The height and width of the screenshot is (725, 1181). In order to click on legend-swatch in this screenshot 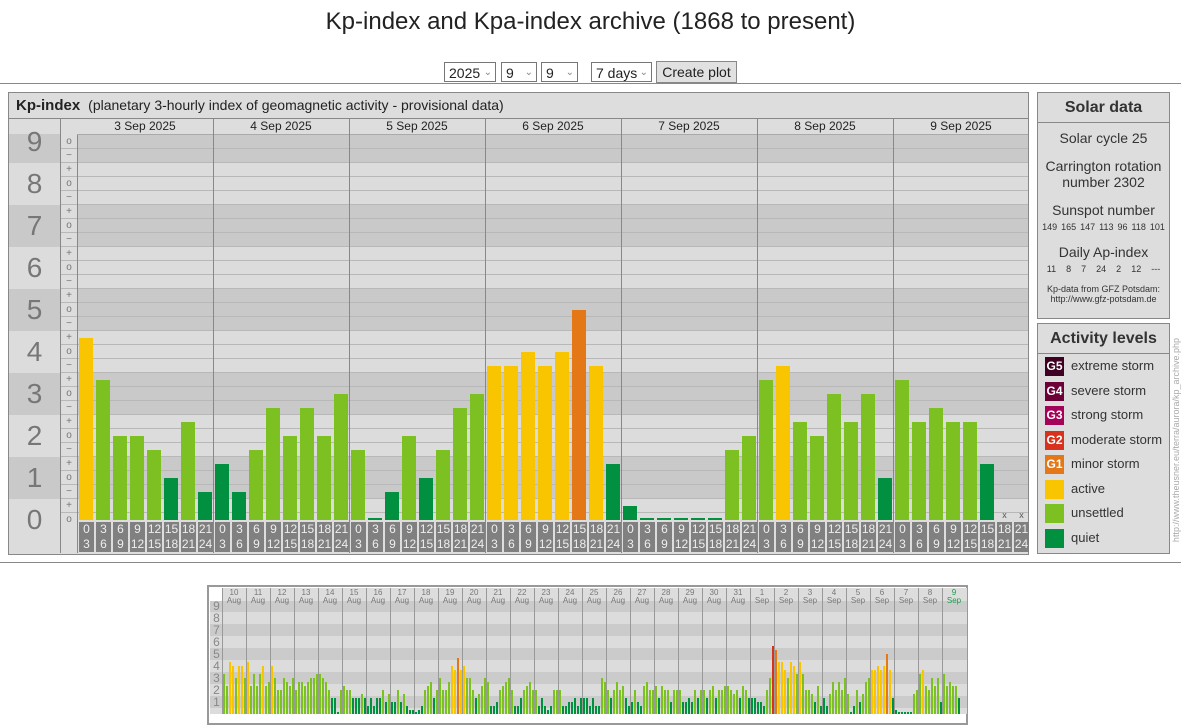, I will do `click(1054, 489)`.